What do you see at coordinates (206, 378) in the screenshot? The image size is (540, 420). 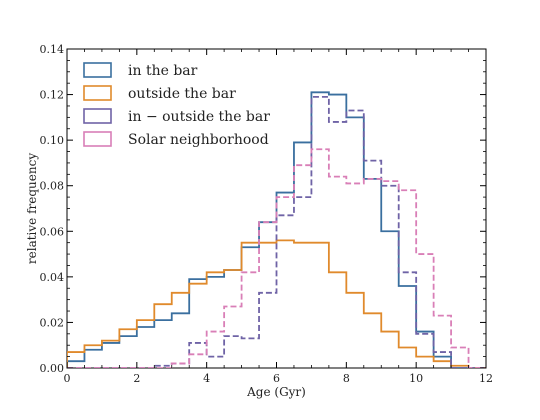 I see `x-tick-label: 4` at bounding box center [206, 378].